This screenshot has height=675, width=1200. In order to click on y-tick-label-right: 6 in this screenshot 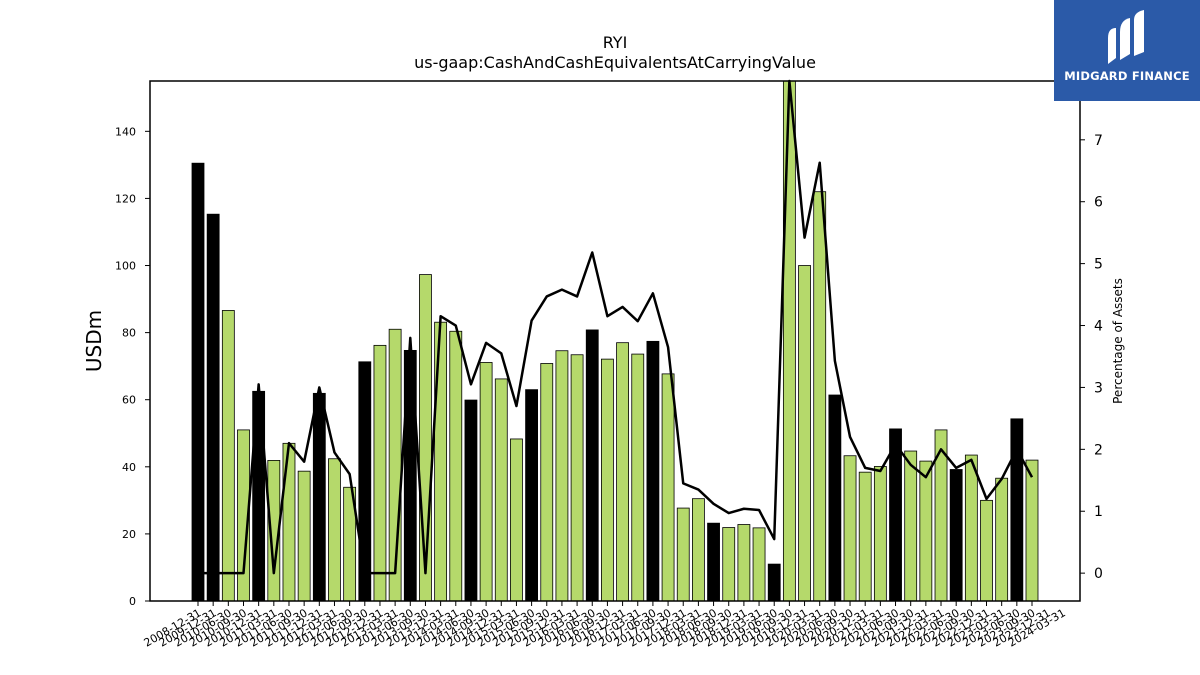, I will do `click(1098, 203)`.